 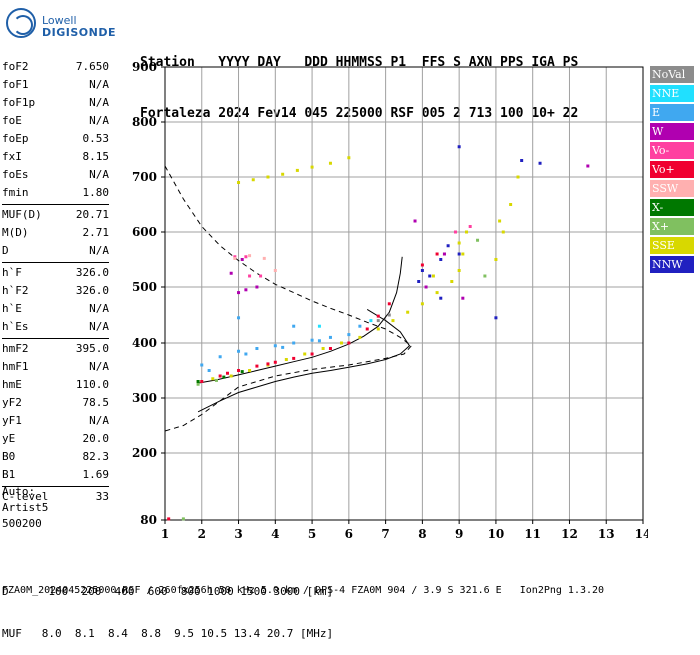 I want to click on solid-trace-curve, so click(x=300, y=320).